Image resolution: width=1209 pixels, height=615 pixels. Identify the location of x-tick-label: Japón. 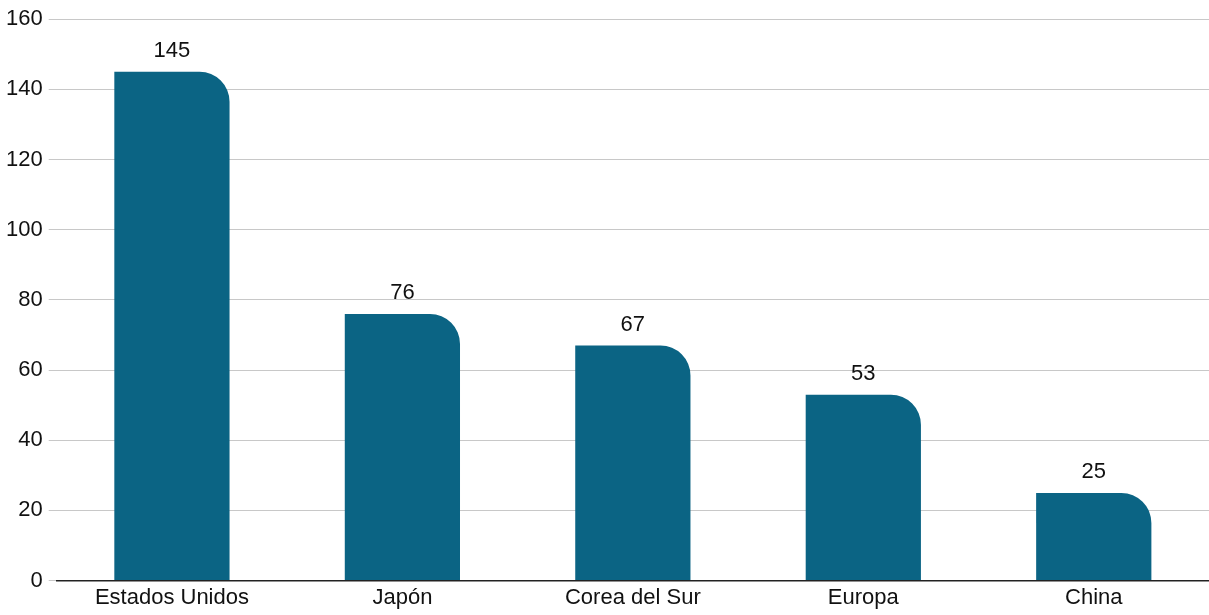
(402, 596).